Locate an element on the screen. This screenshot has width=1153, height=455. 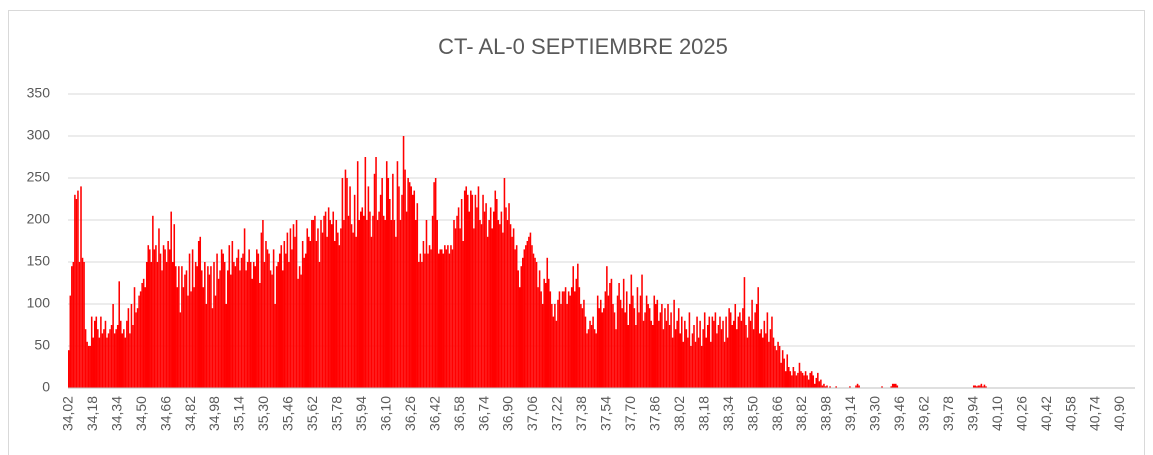
x-tick-label: 40,90 is located at coordinates (1119, 413).